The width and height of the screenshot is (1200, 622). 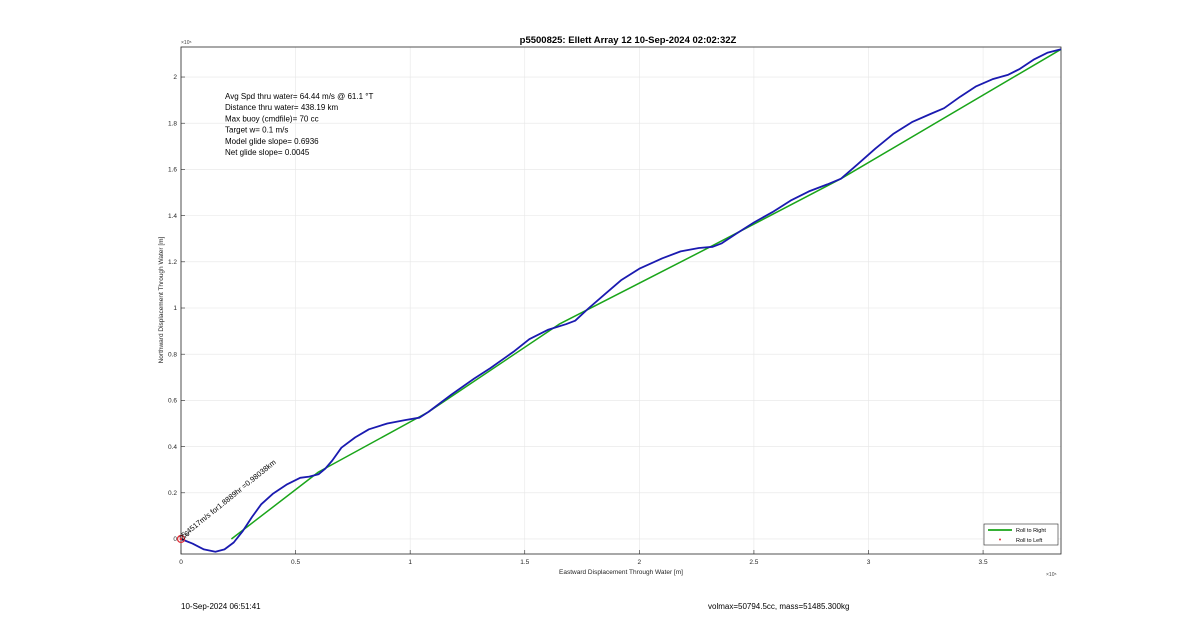 What do you see at coordinates (869, 562) in the screenshot?
I see `x-tick-label: 3` at bounding box center [869, 562].